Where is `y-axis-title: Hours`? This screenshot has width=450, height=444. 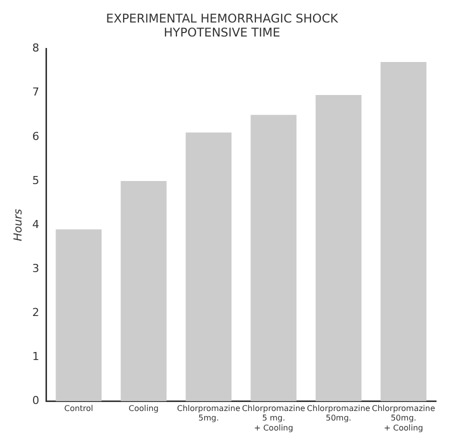 y-axis-title: Hours is located at coordinates (17, 225).